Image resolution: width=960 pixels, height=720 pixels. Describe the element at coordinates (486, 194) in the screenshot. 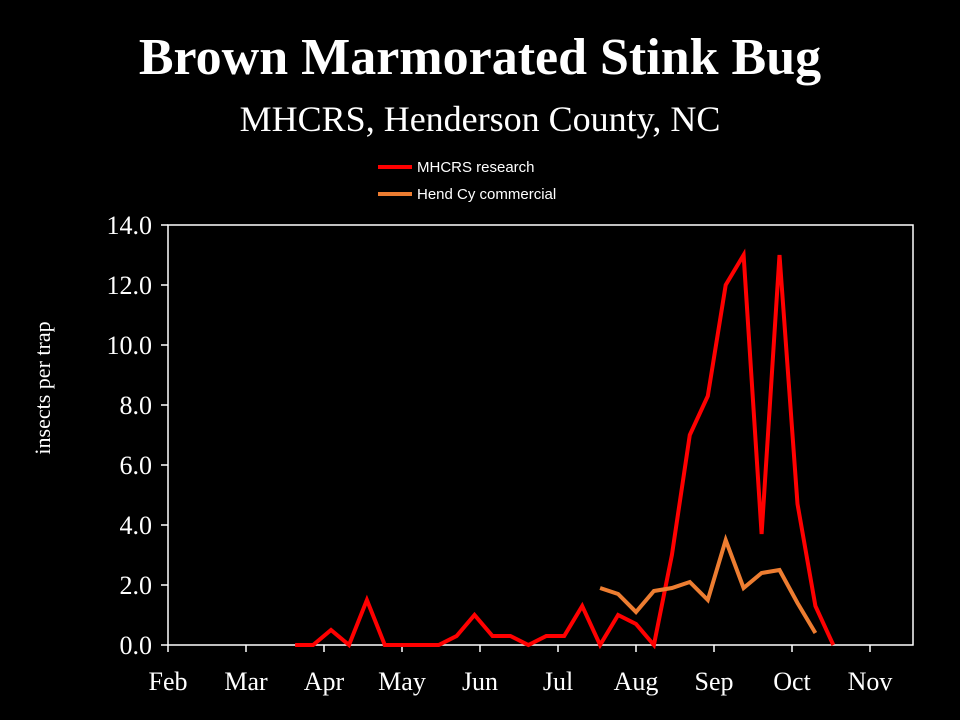

I see `legend-label: Hend Cy commercial` at that location.